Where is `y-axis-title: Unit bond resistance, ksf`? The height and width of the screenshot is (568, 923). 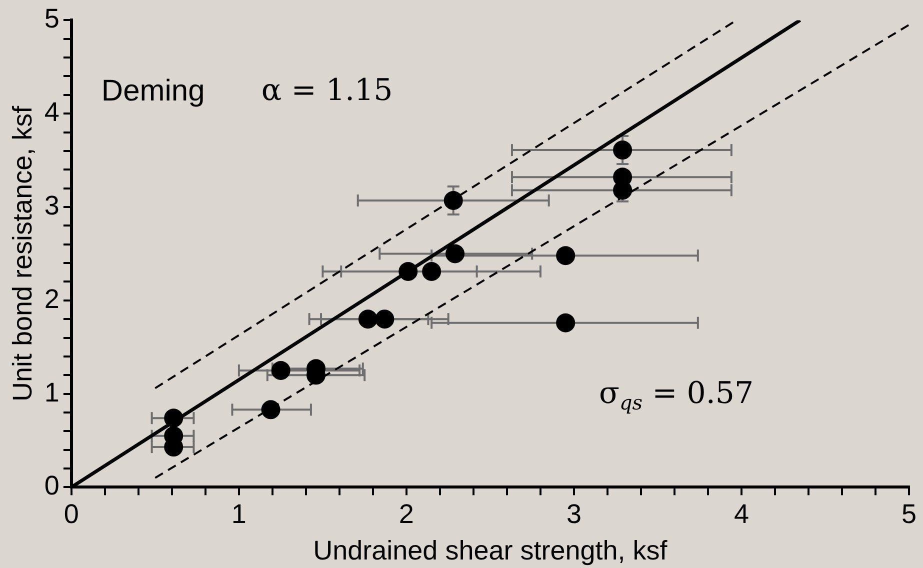
y-axis-title: Unit bond resistance, ksf is located at coordinates (23, 253).